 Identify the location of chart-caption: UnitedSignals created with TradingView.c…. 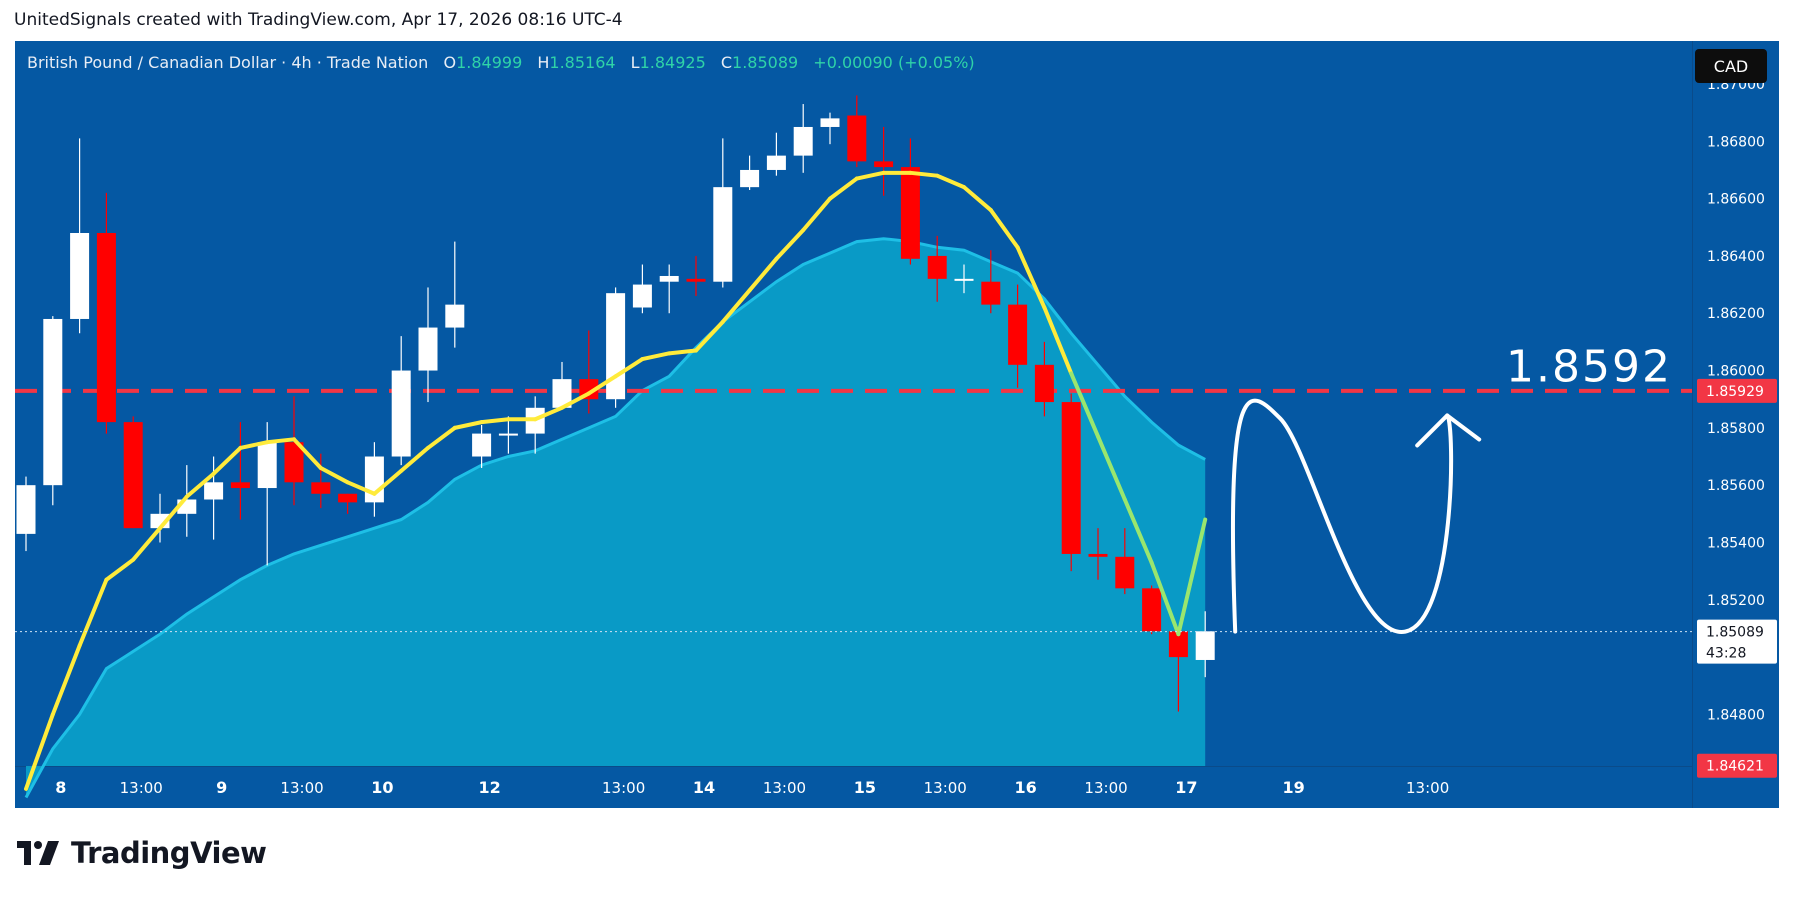
(318, 20).